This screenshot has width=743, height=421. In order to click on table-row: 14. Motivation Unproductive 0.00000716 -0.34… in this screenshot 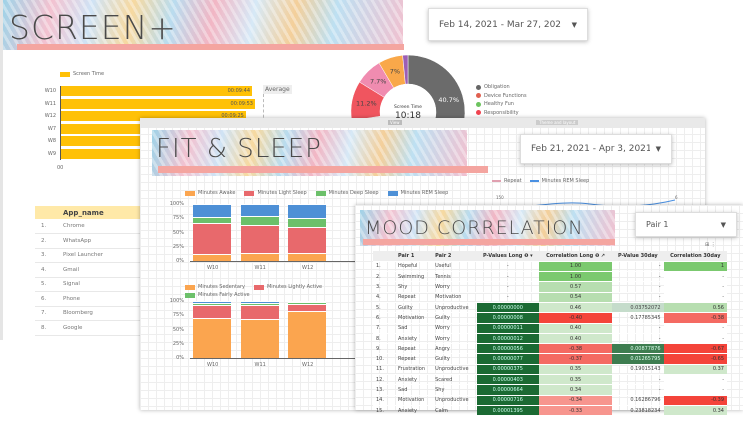, I will do `click(550, 400)`.